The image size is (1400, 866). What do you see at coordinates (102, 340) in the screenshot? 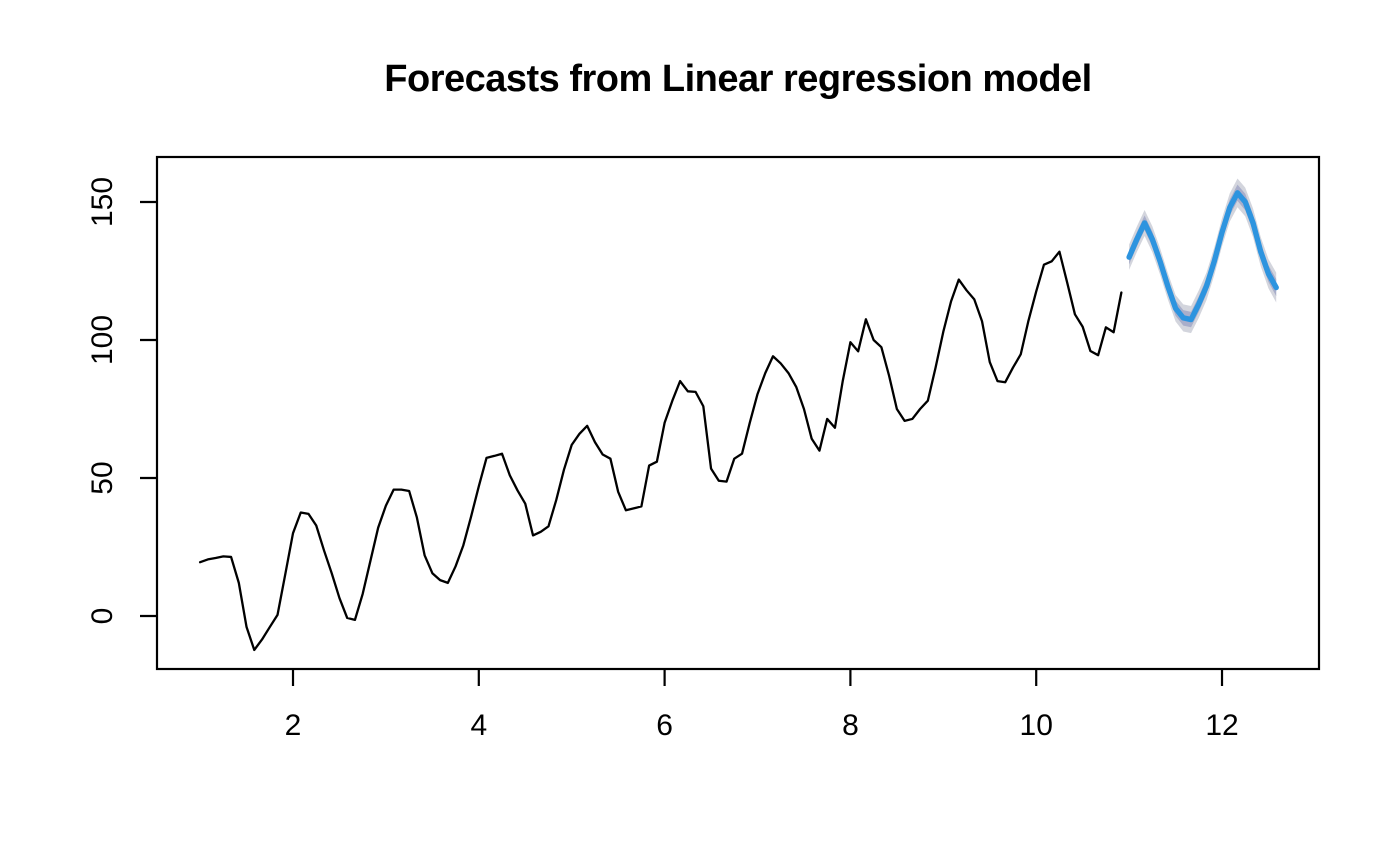
I see `y-tick-label: 100` at bounding box center [102, 340].